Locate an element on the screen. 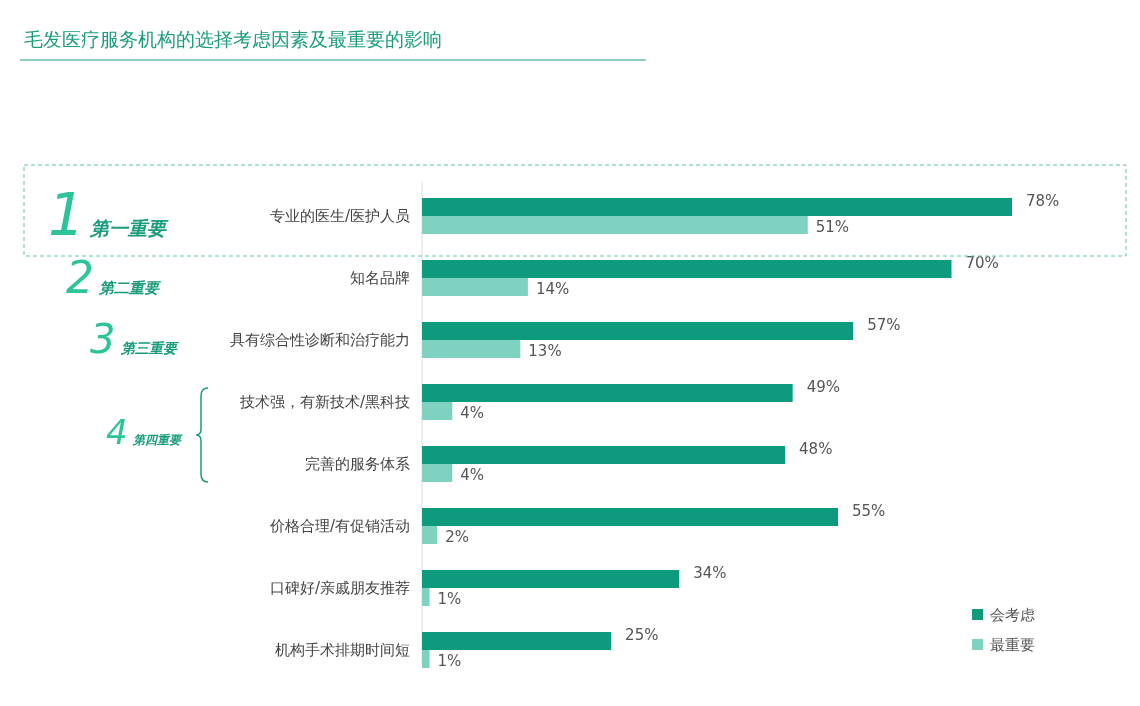 The image size is (1140, 706). y-tick-label: 口碑好/亲戚朋友推荐 is located at coordinates (339, 588).